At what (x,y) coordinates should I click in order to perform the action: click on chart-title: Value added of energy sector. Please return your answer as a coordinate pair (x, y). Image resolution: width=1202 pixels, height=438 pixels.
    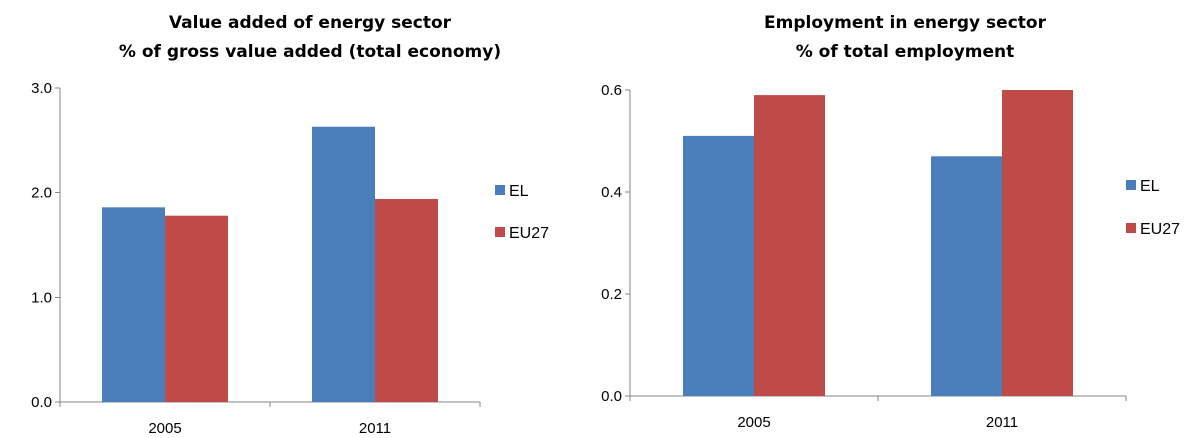
    Looking at the image, I should click on (310, 23).